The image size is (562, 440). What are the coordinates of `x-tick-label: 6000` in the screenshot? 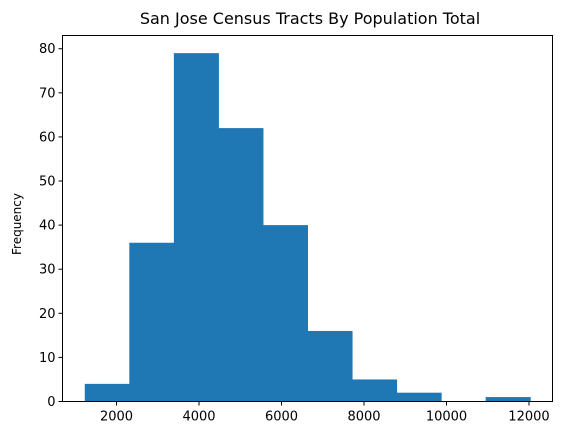 It's located at (281, 417).